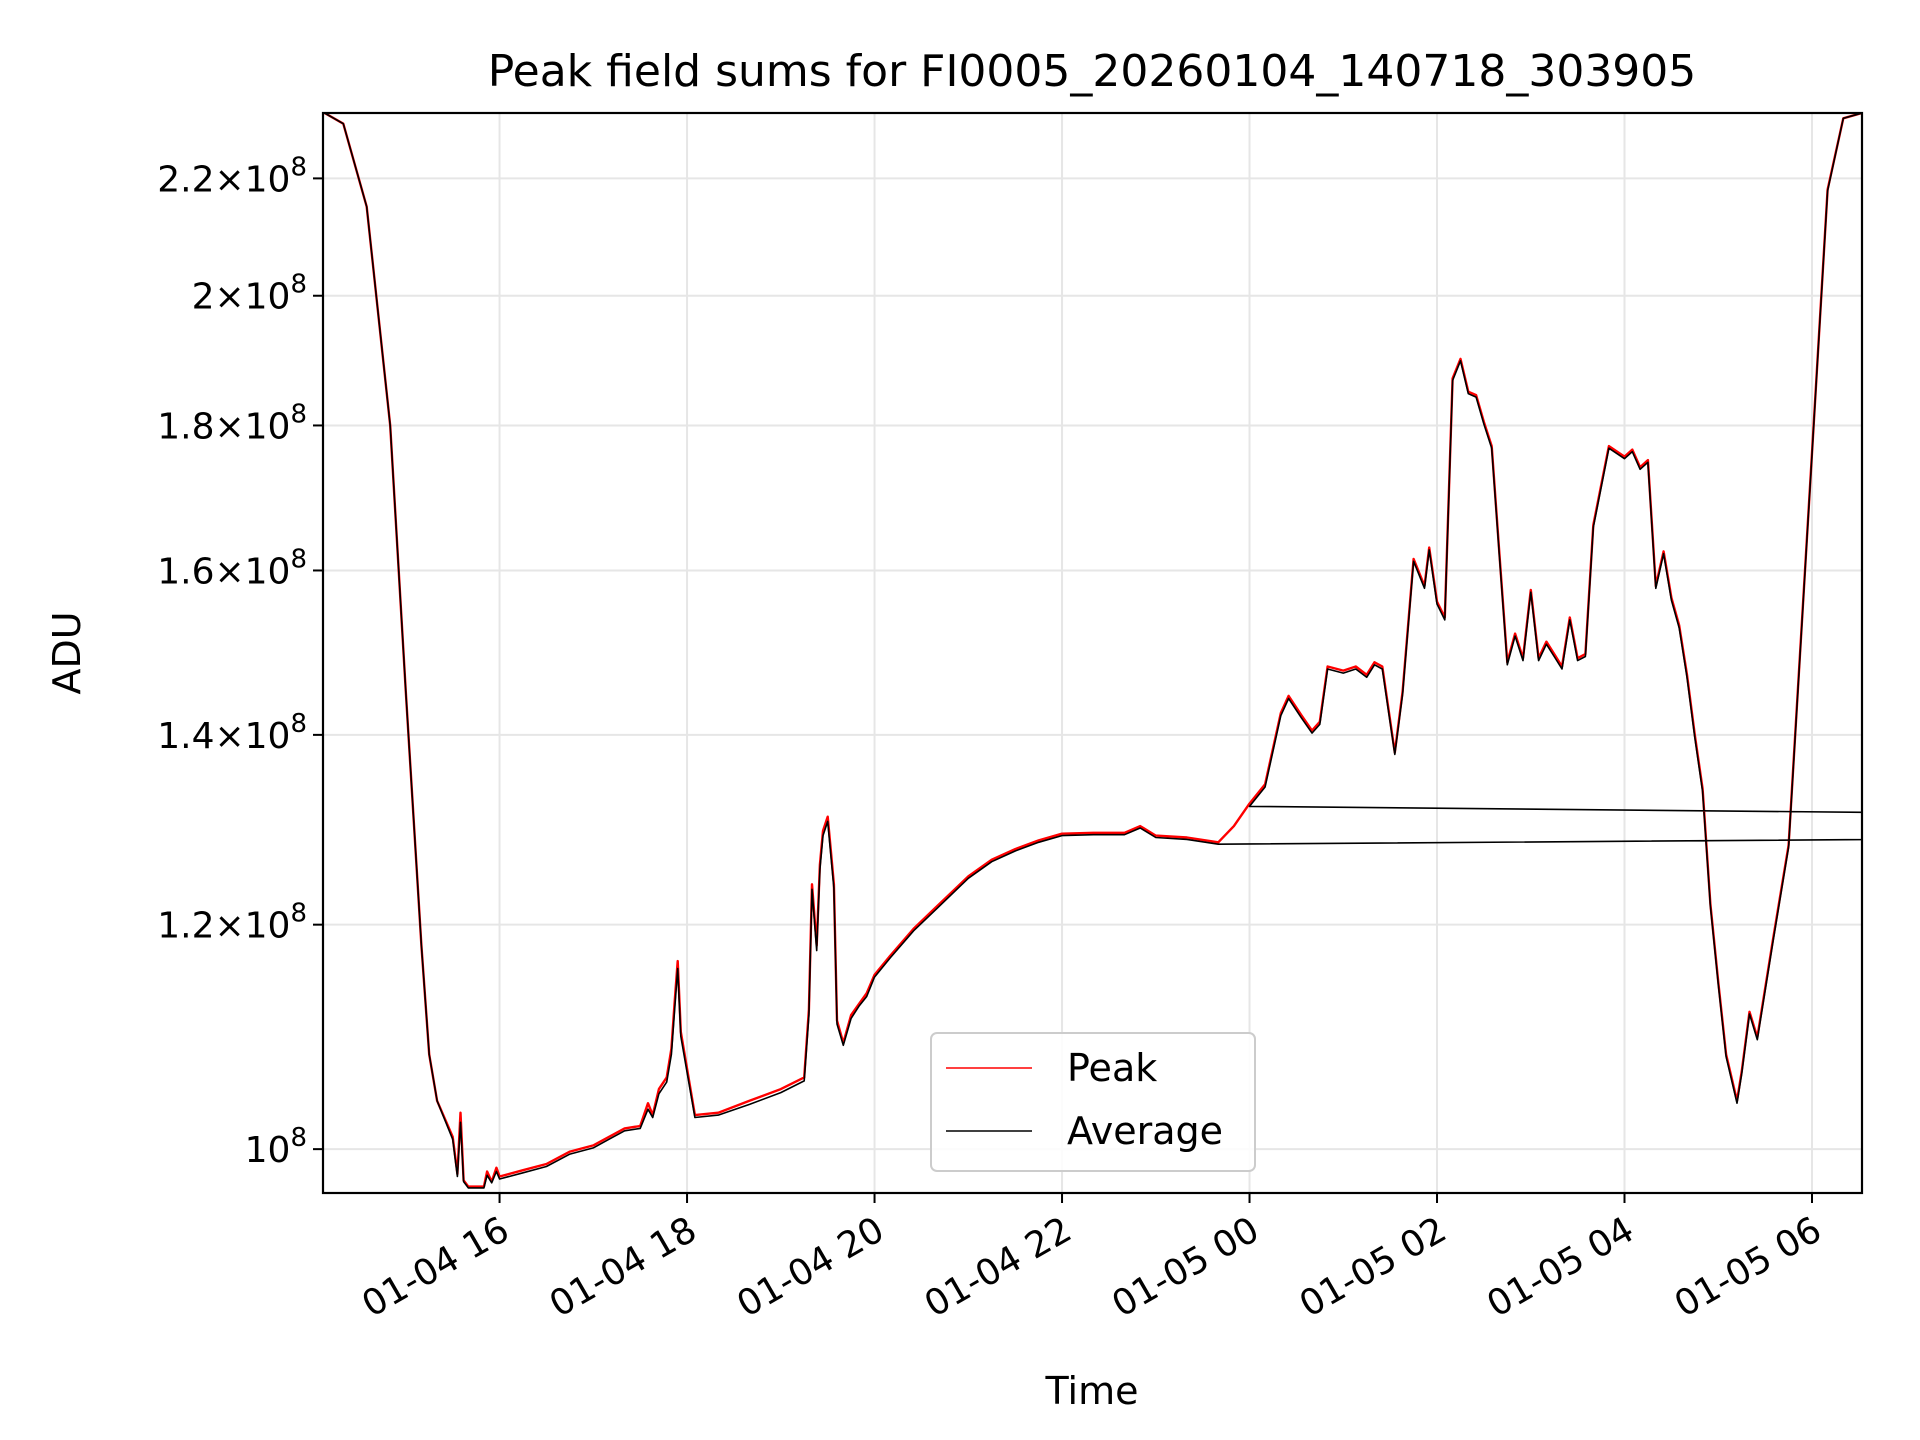 The width and height of the screenshot is (1920, 1440). I want to click on y-axis-label: ADU, so click(67, 652).